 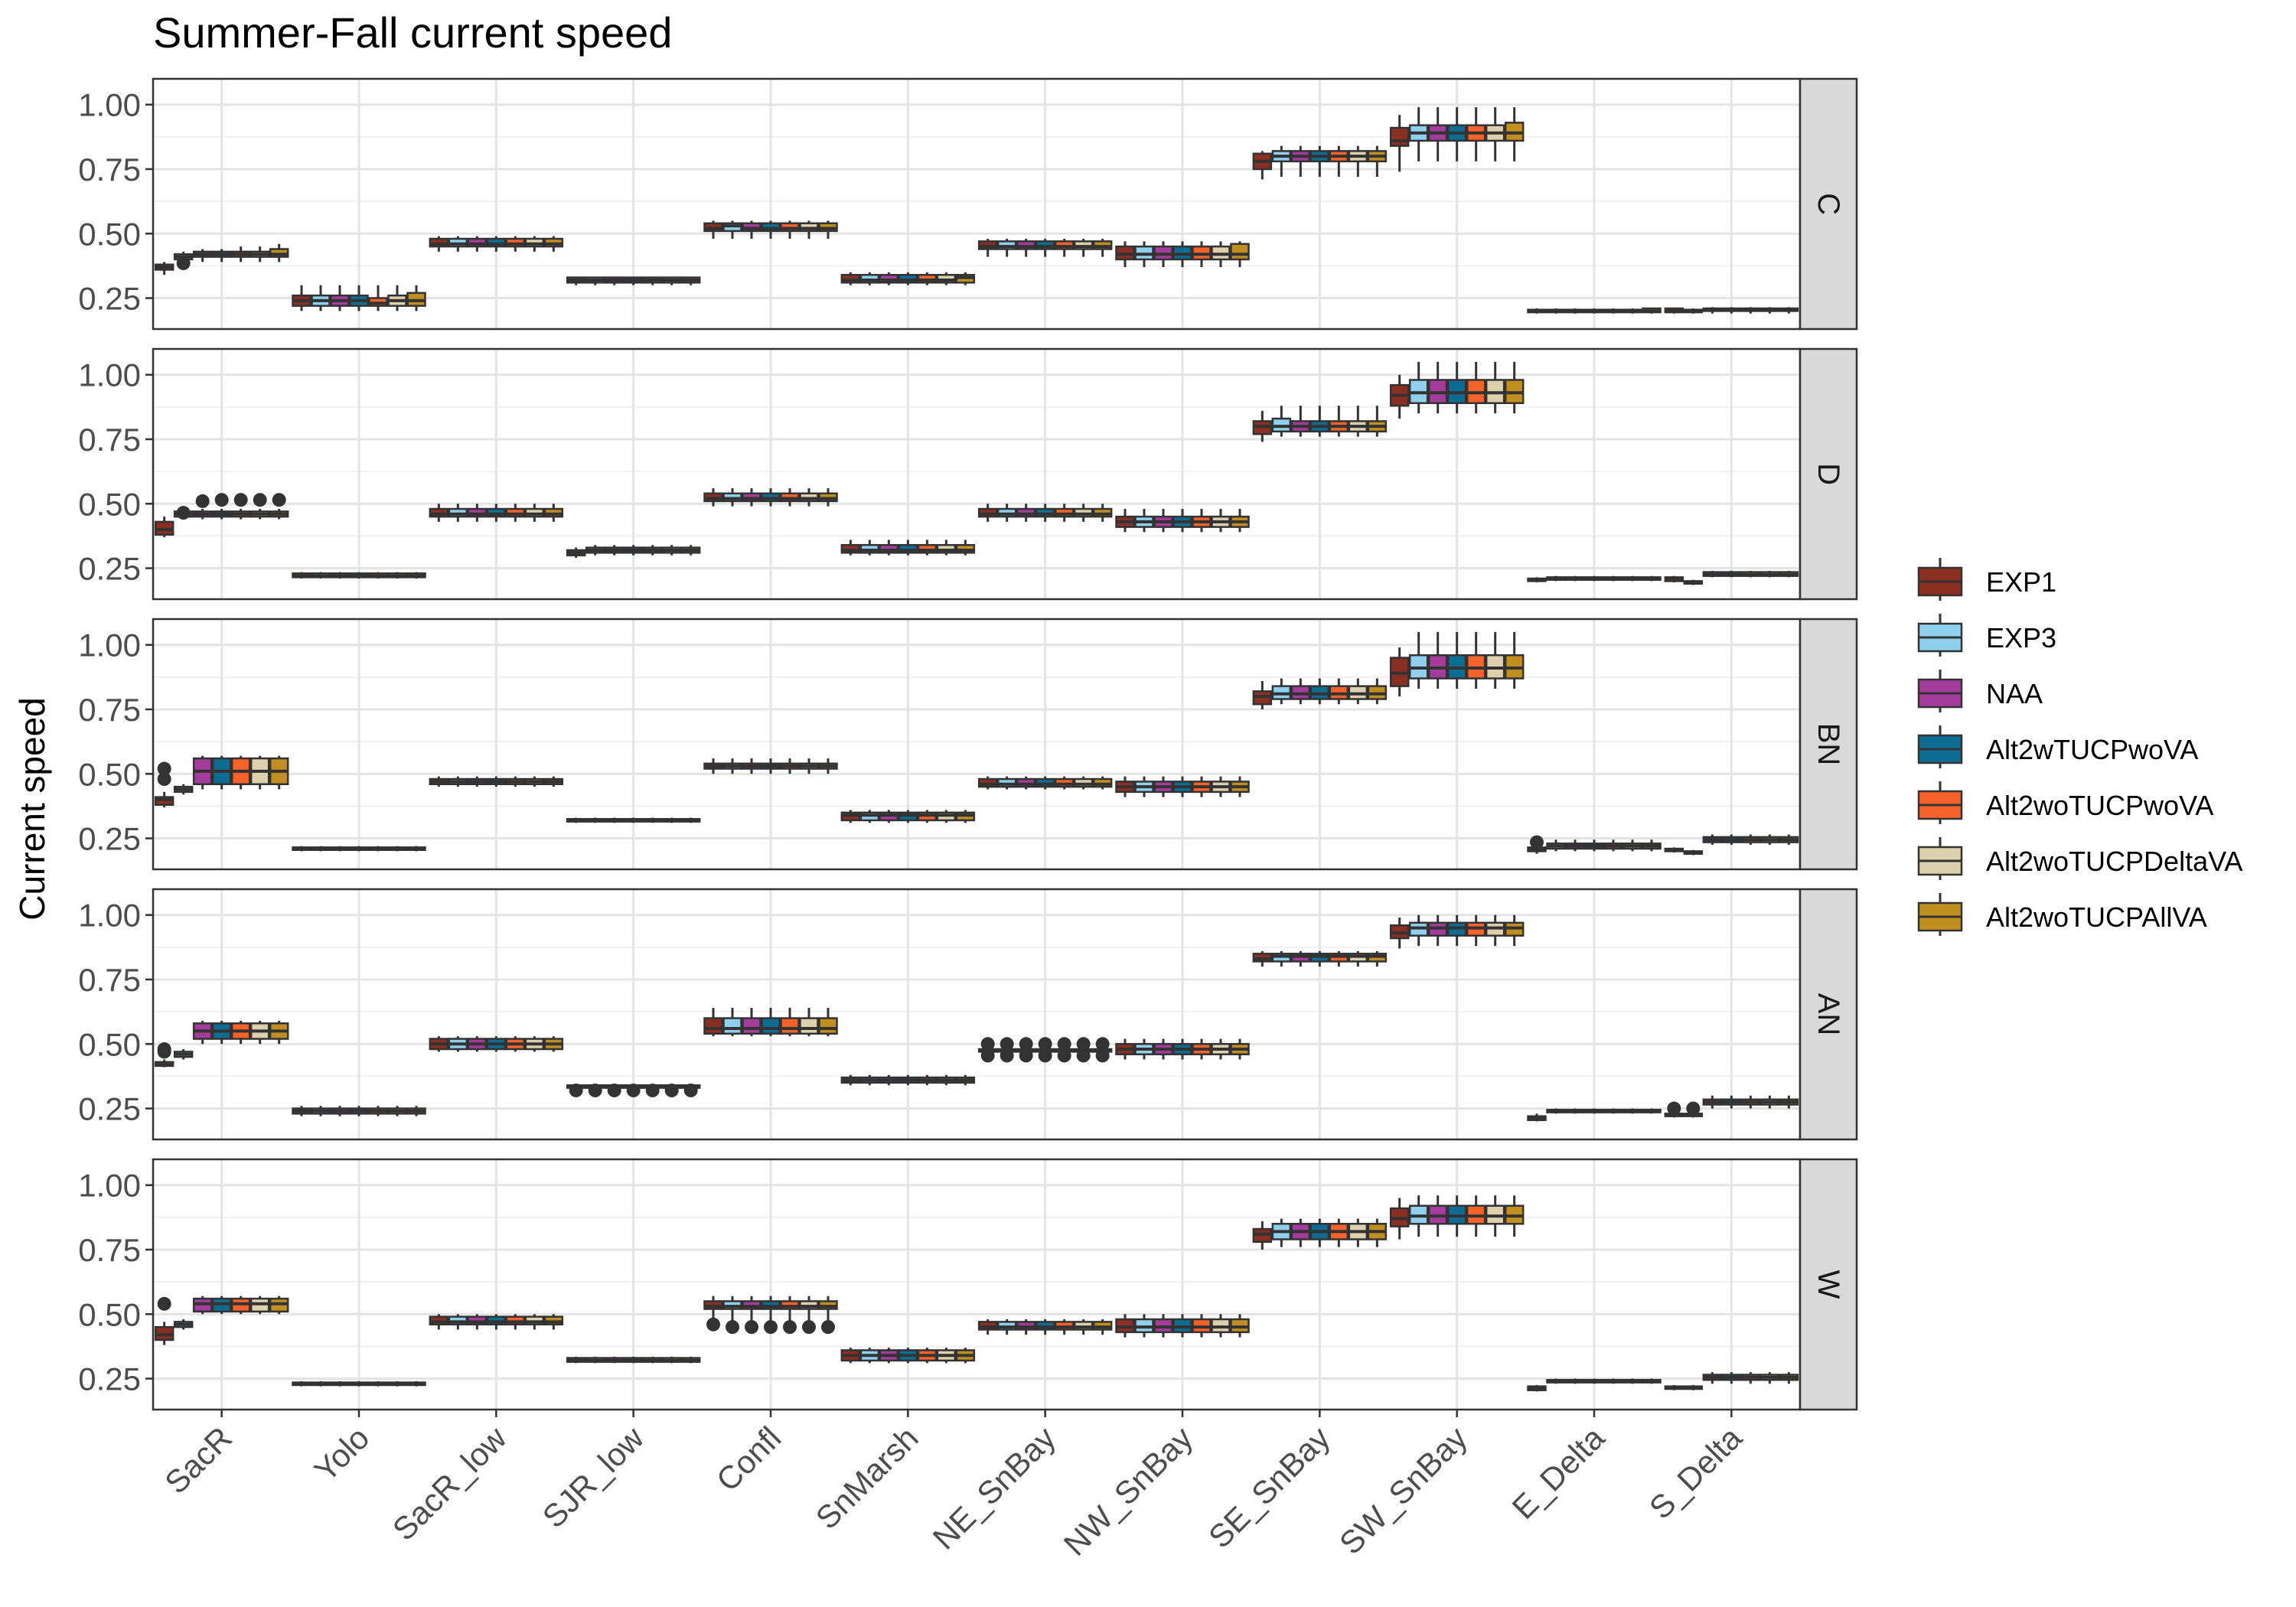 I want to click on box-body, so click(x=828, y=1026).